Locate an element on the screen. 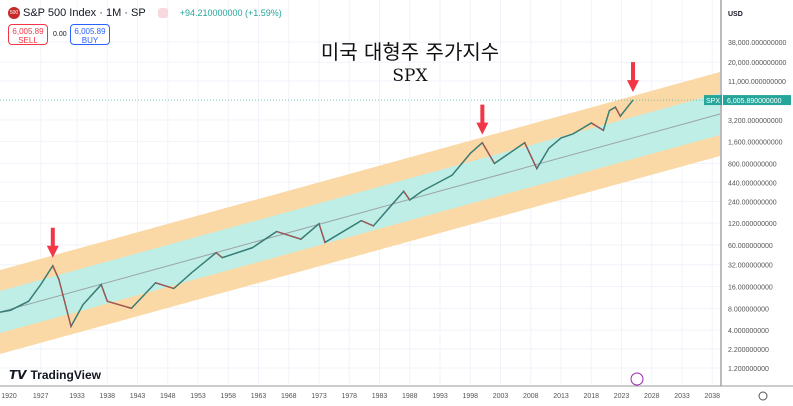 This screenshot has height=406, width=793. spread: 0.00 is located at coordinates (60, 34).